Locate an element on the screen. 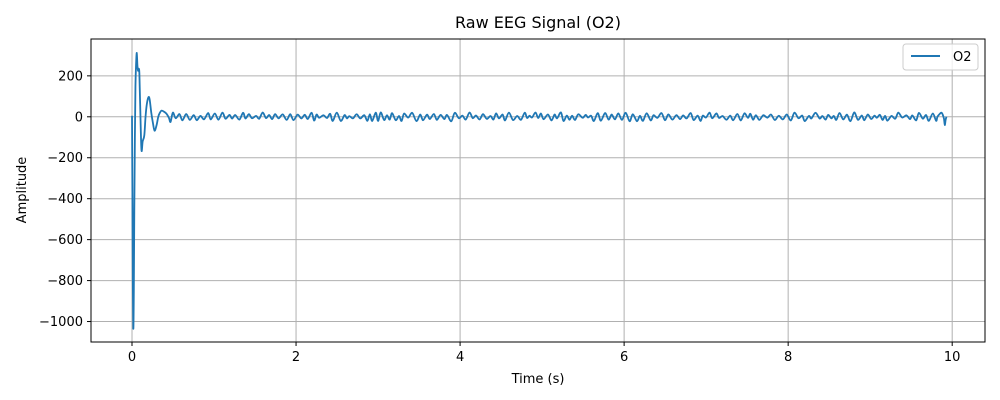 The height and width of the screenshot is (400, 1000). x-tick-label: 2 is located at coordinates (296, 357).